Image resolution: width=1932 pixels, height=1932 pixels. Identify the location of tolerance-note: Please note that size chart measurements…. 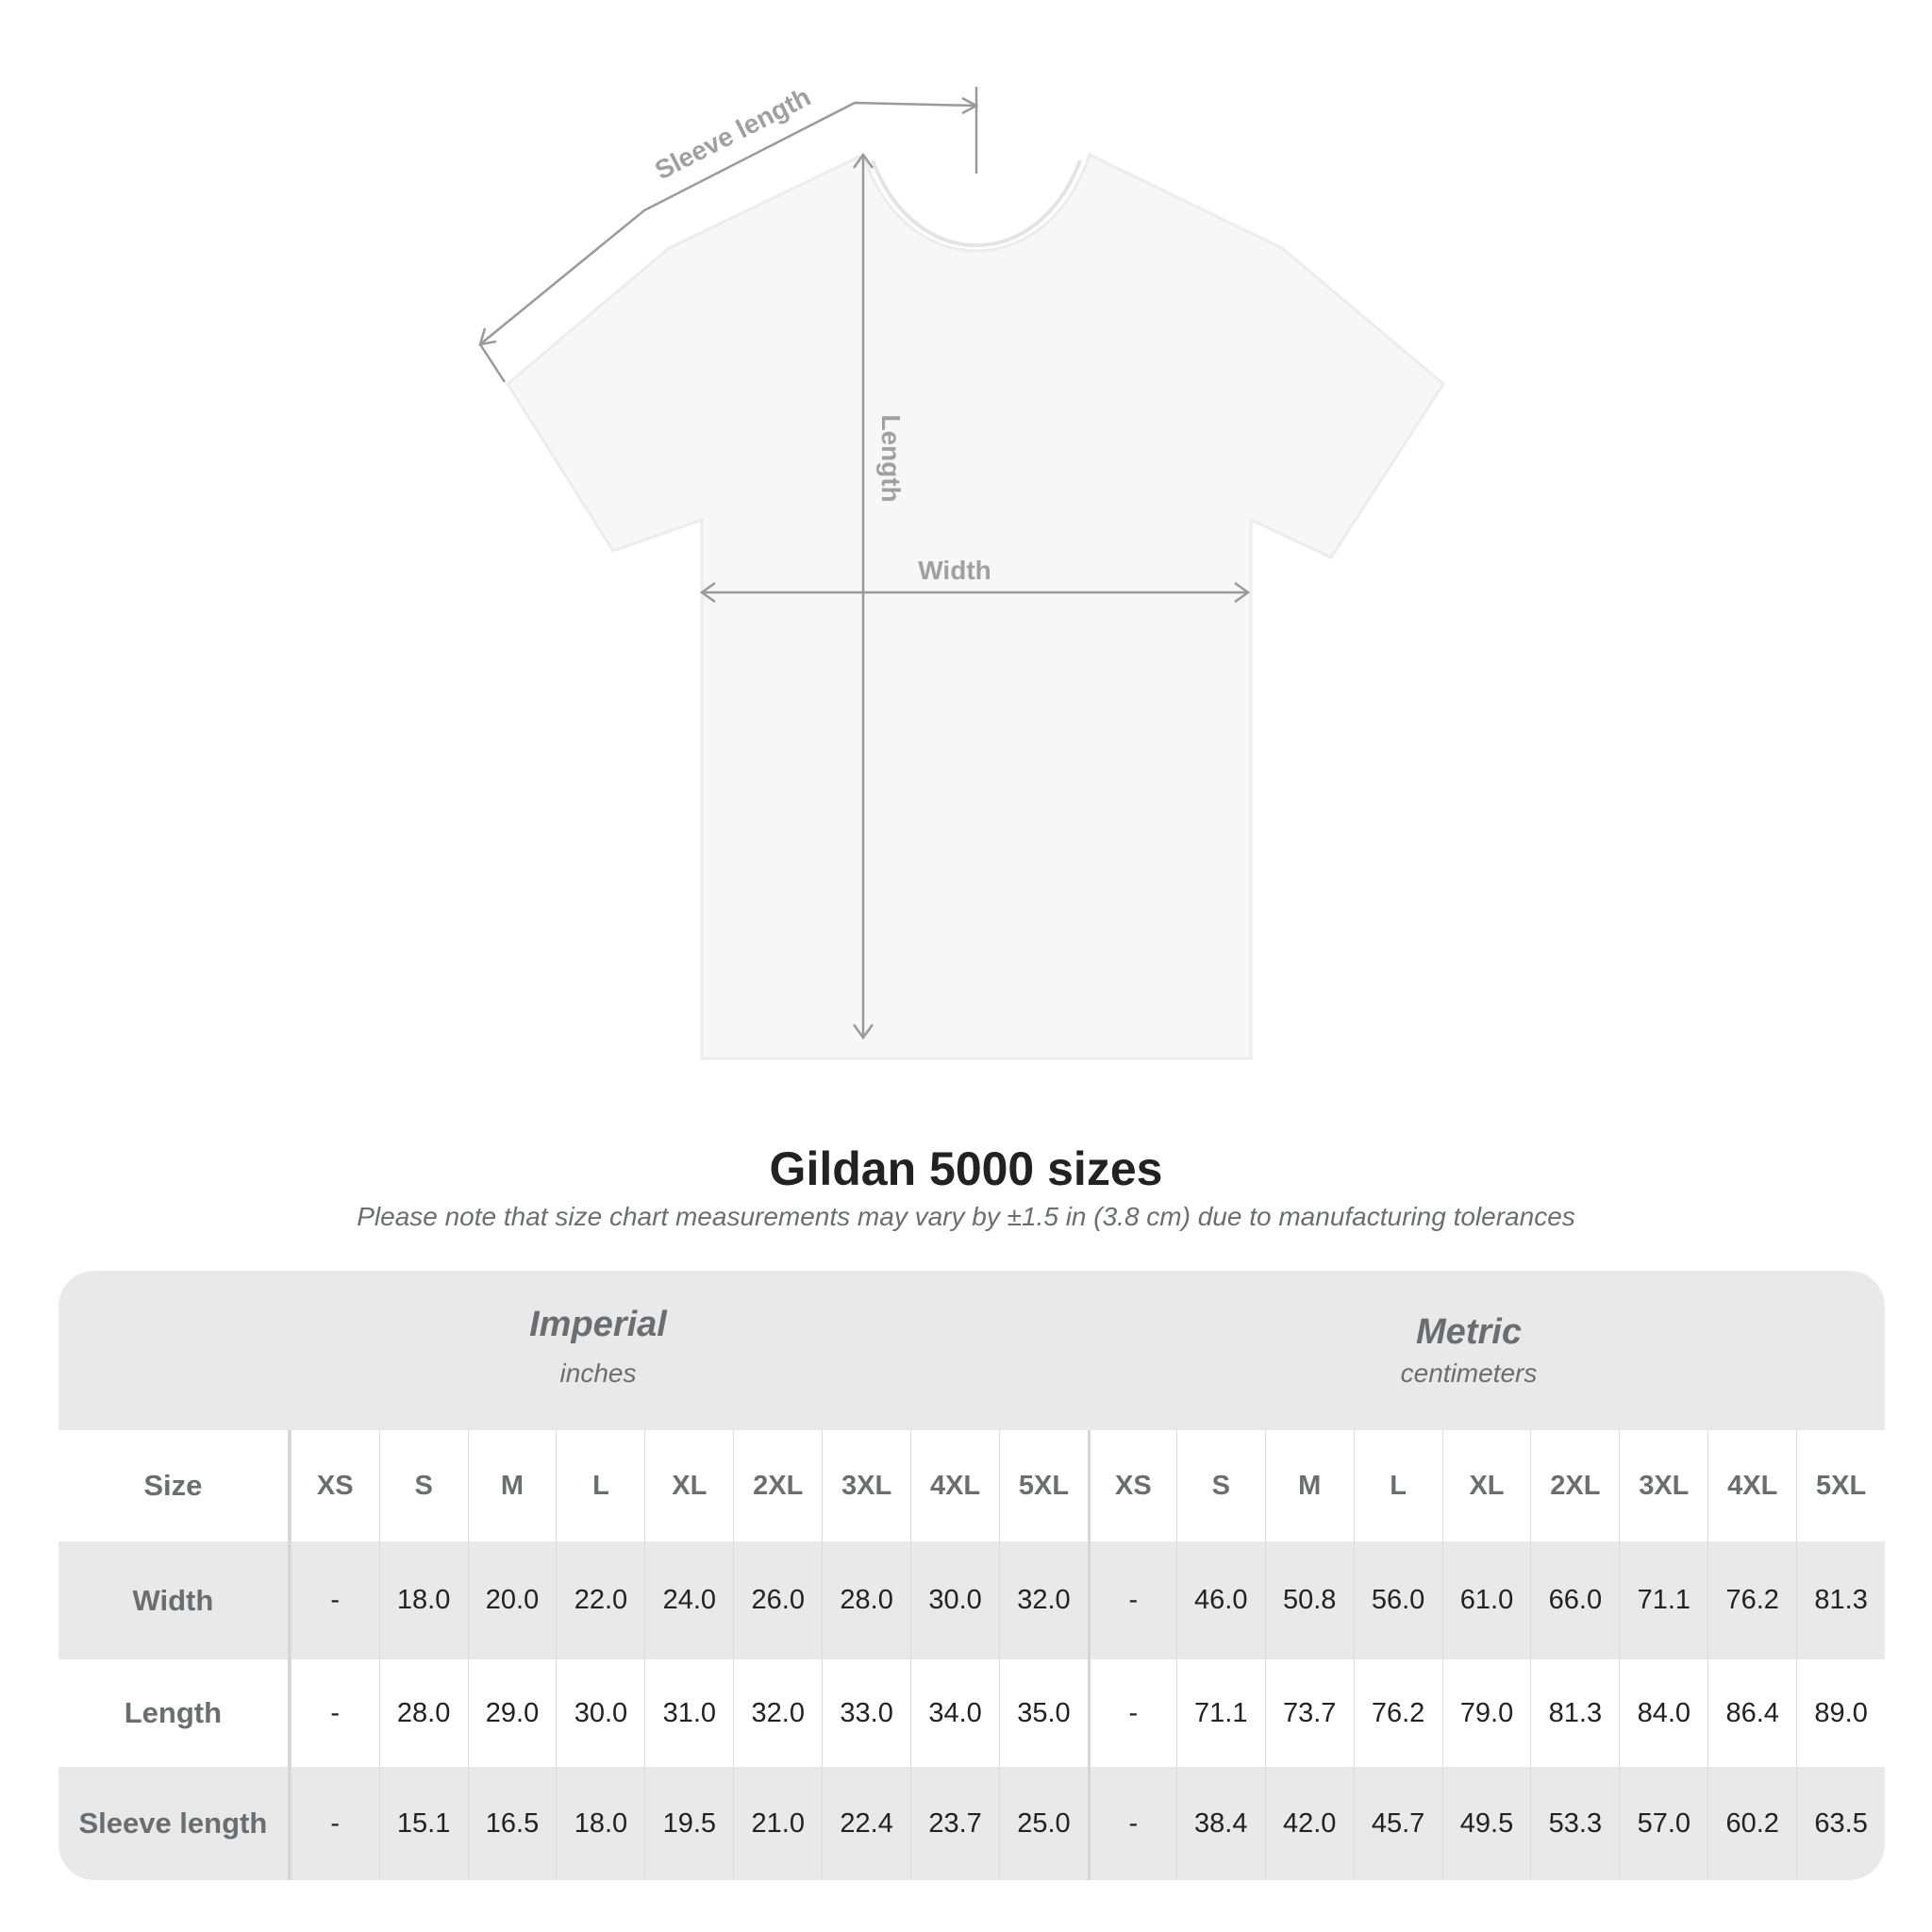
(966, 1216).